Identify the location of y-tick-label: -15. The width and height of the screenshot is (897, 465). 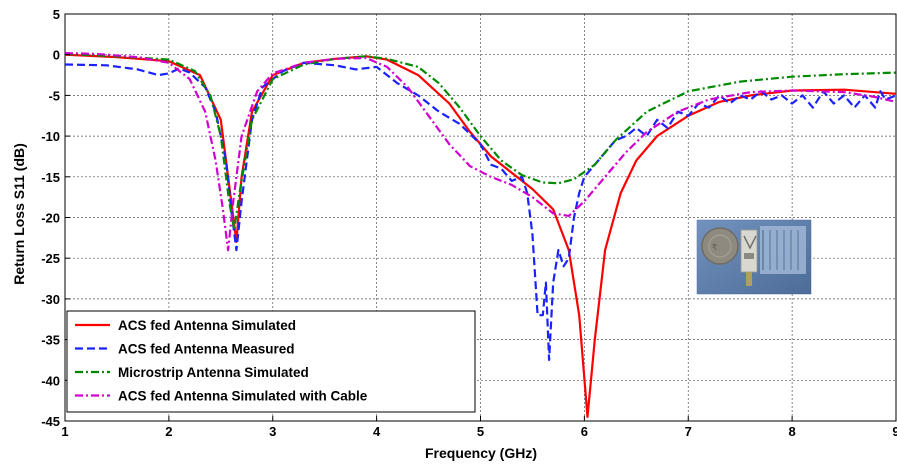
(50, 177).